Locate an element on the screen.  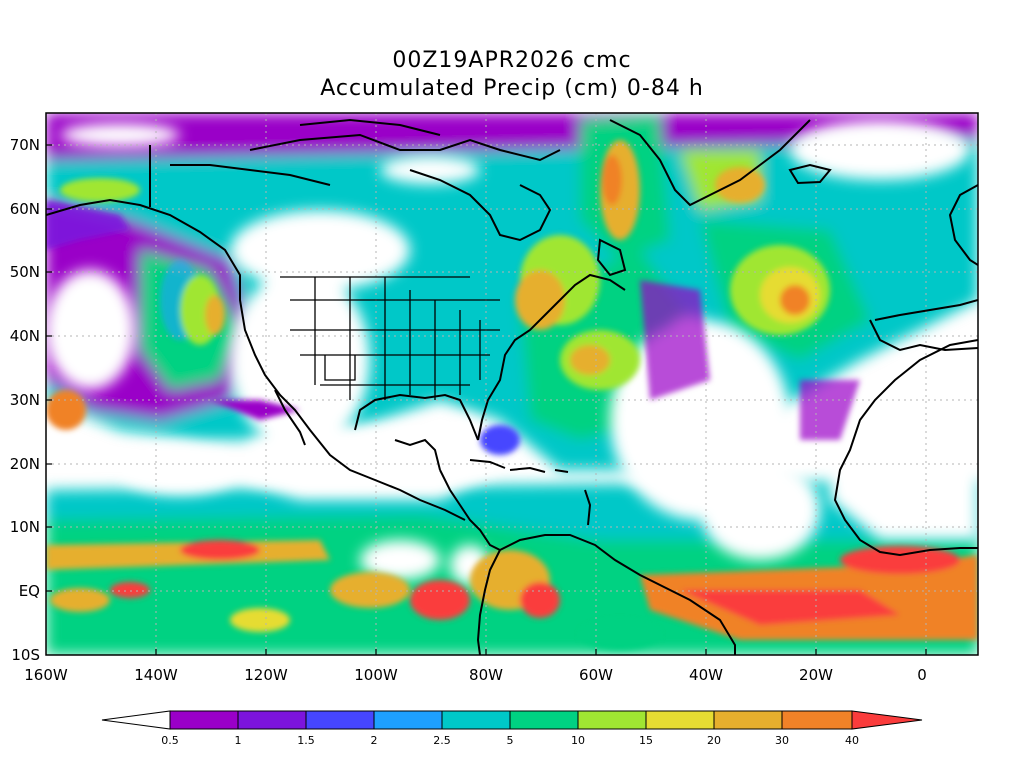
lon-label: 0 is located at coordinates (922, 675).